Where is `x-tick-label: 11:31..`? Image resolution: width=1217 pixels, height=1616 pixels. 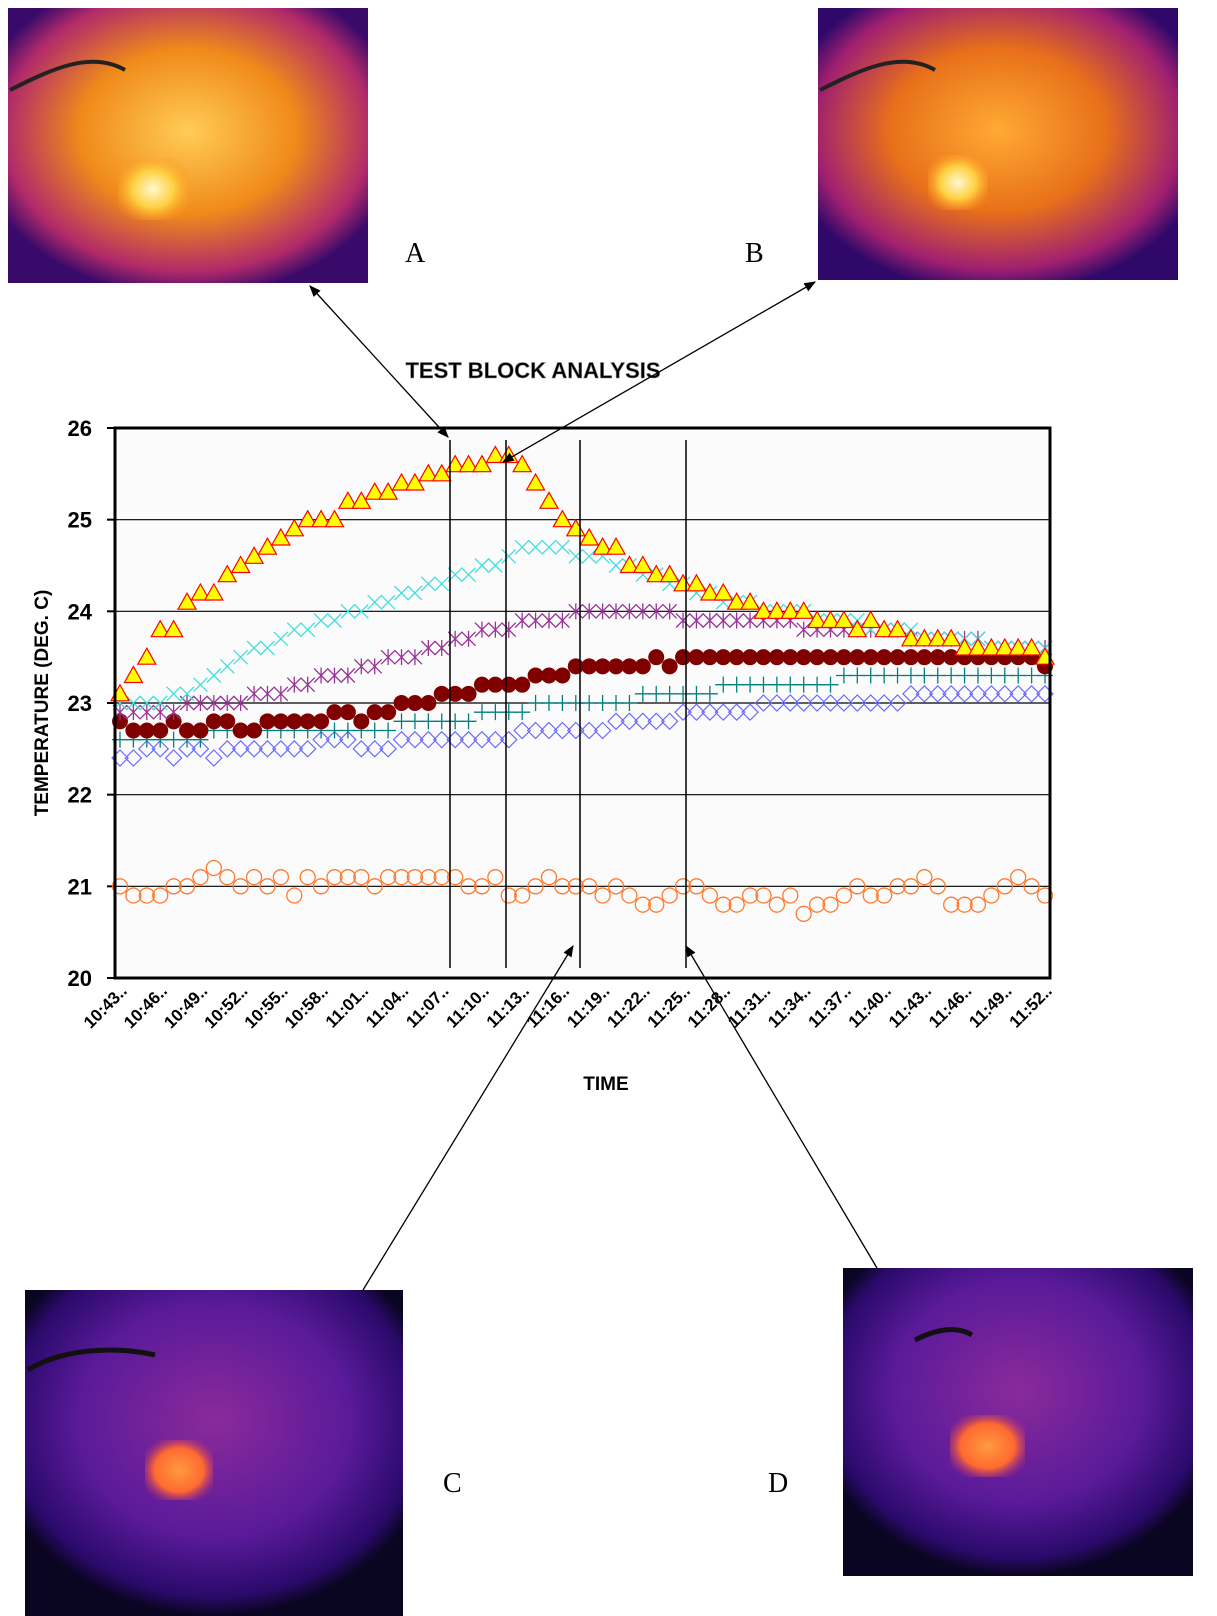
x-tick-label: 11:31.. is located at coordinates (749, 1006).